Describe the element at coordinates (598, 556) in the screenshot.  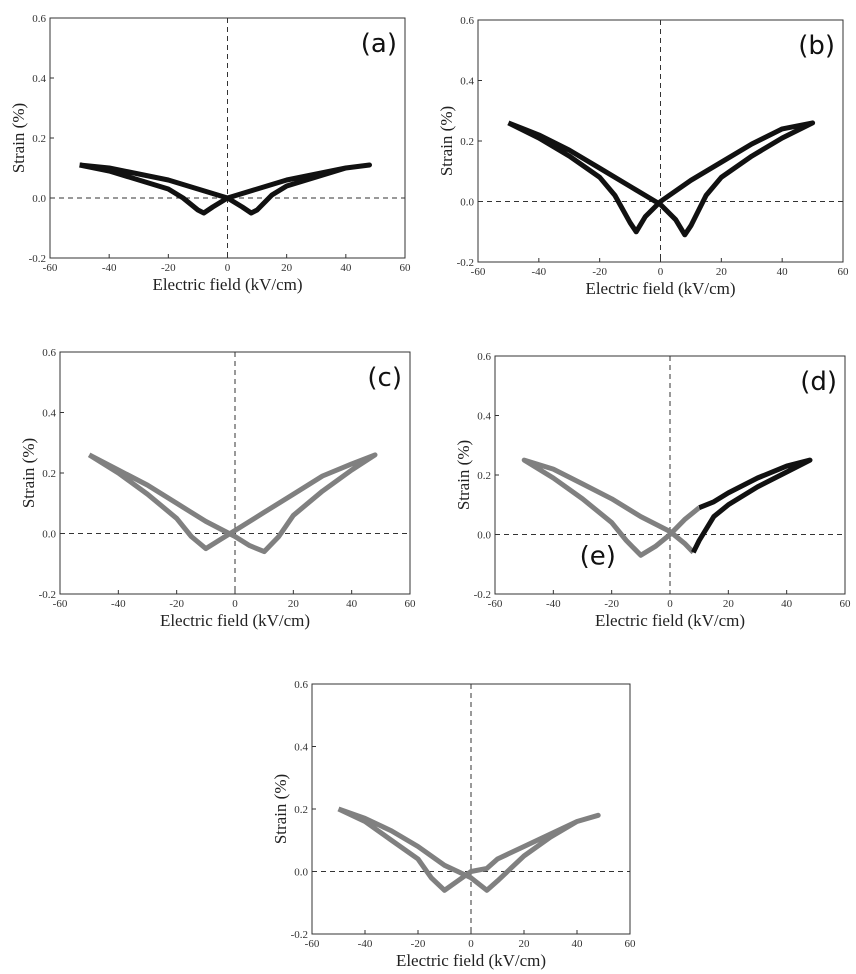
I see `panel-label: (e)` at that location.